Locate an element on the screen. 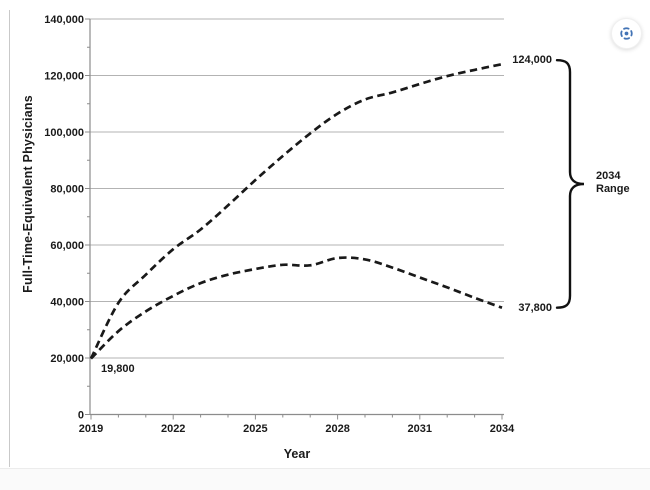  y-tick-label: 100,000 is located at coordinates (64, 133).